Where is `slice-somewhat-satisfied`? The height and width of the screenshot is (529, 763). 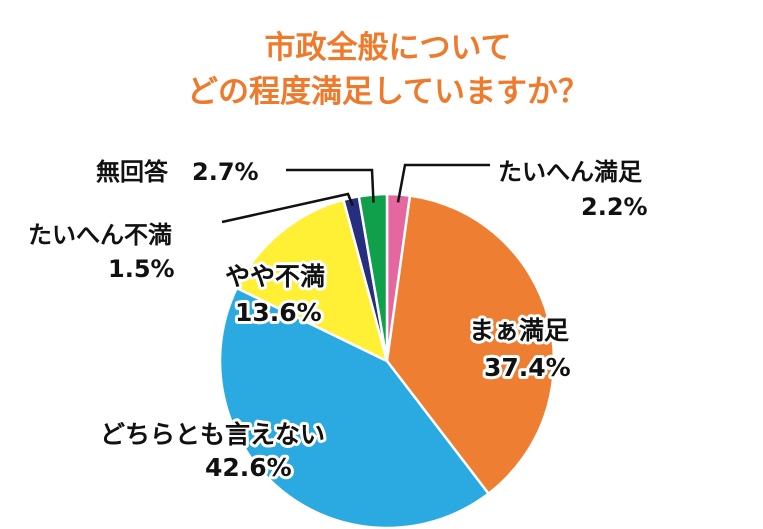
slice-somewhat-satisfied is located at coordinates (470, 345).